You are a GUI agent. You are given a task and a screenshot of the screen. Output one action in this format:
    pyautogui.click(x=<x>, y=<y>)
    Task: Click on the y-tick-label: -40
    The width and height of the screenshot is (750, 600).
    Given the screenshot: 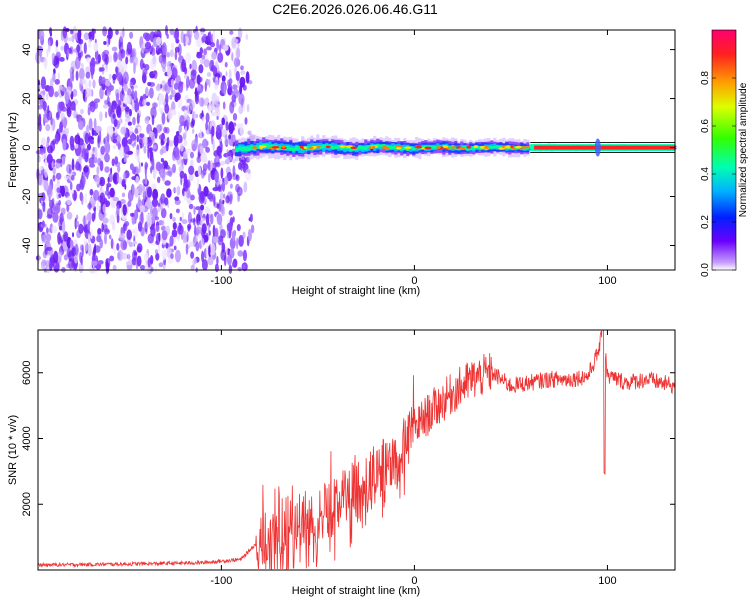 What is the action you would take?
    pyautogui.click(x=27, y=246)
    